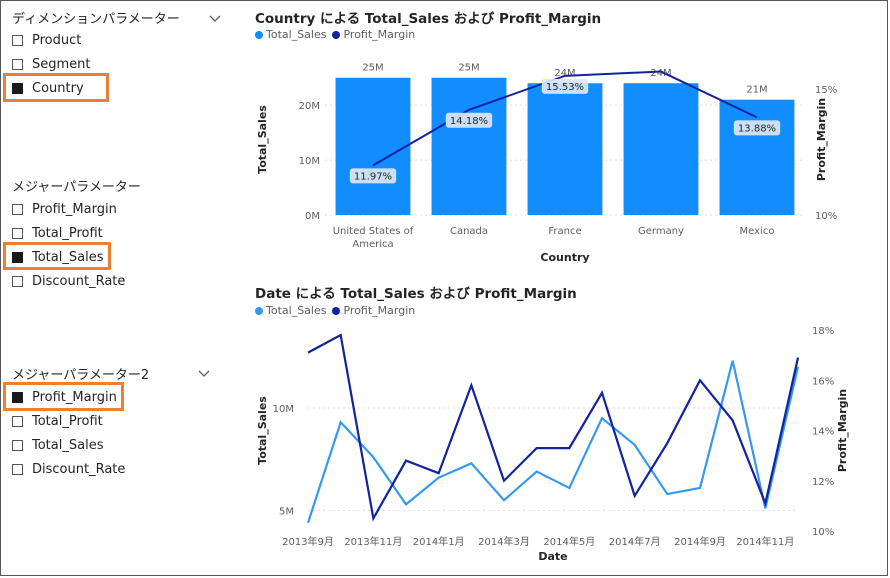 Image resolution: width=890 pixels, height=578 pixels. I want to click on x-axis-title: Country, so click(564, 257).